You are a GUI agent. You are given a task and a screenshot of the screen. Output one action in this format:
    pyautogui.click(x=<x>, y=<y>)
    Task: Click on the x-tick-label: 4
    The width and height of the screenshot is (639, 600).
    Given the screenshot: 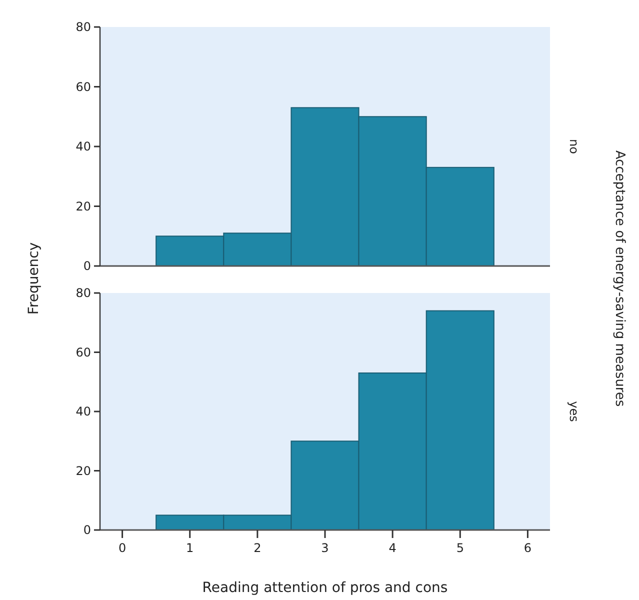 What is the action you would take?
    pyautogui.click(x=392, y=548)
    